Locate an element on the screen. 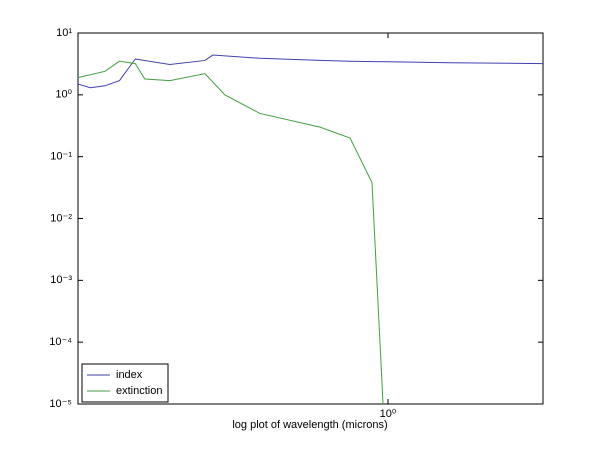 The image size is (600, 450). legend-box is located at coordinates (125, 383).